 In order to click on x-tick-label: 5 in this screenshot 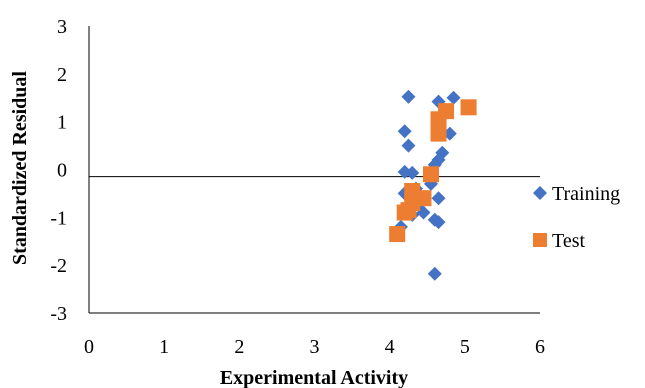, I will do `click(465, 347)`.